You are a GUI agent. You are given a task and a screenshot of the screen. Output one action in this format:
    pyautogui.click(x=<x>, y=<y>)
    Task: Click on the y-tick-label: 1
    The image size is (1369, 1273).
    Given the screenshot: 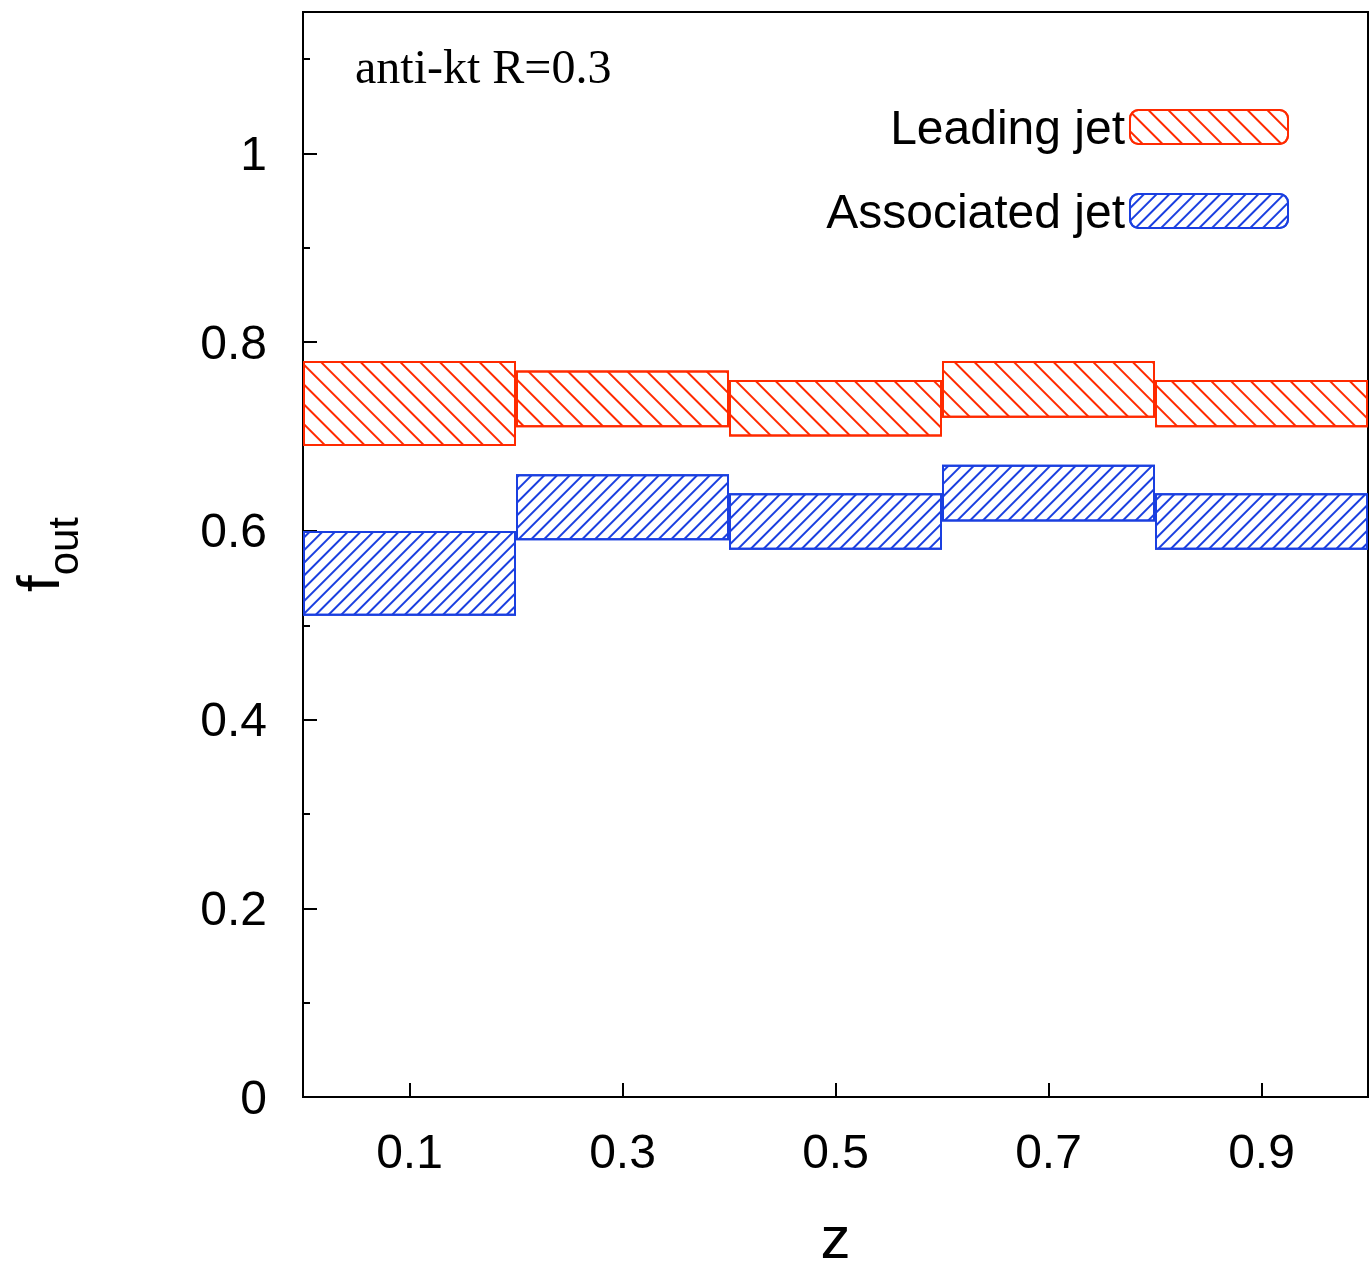 What is the action you would take?
    pyautogui.click(x=253, y=154)
    